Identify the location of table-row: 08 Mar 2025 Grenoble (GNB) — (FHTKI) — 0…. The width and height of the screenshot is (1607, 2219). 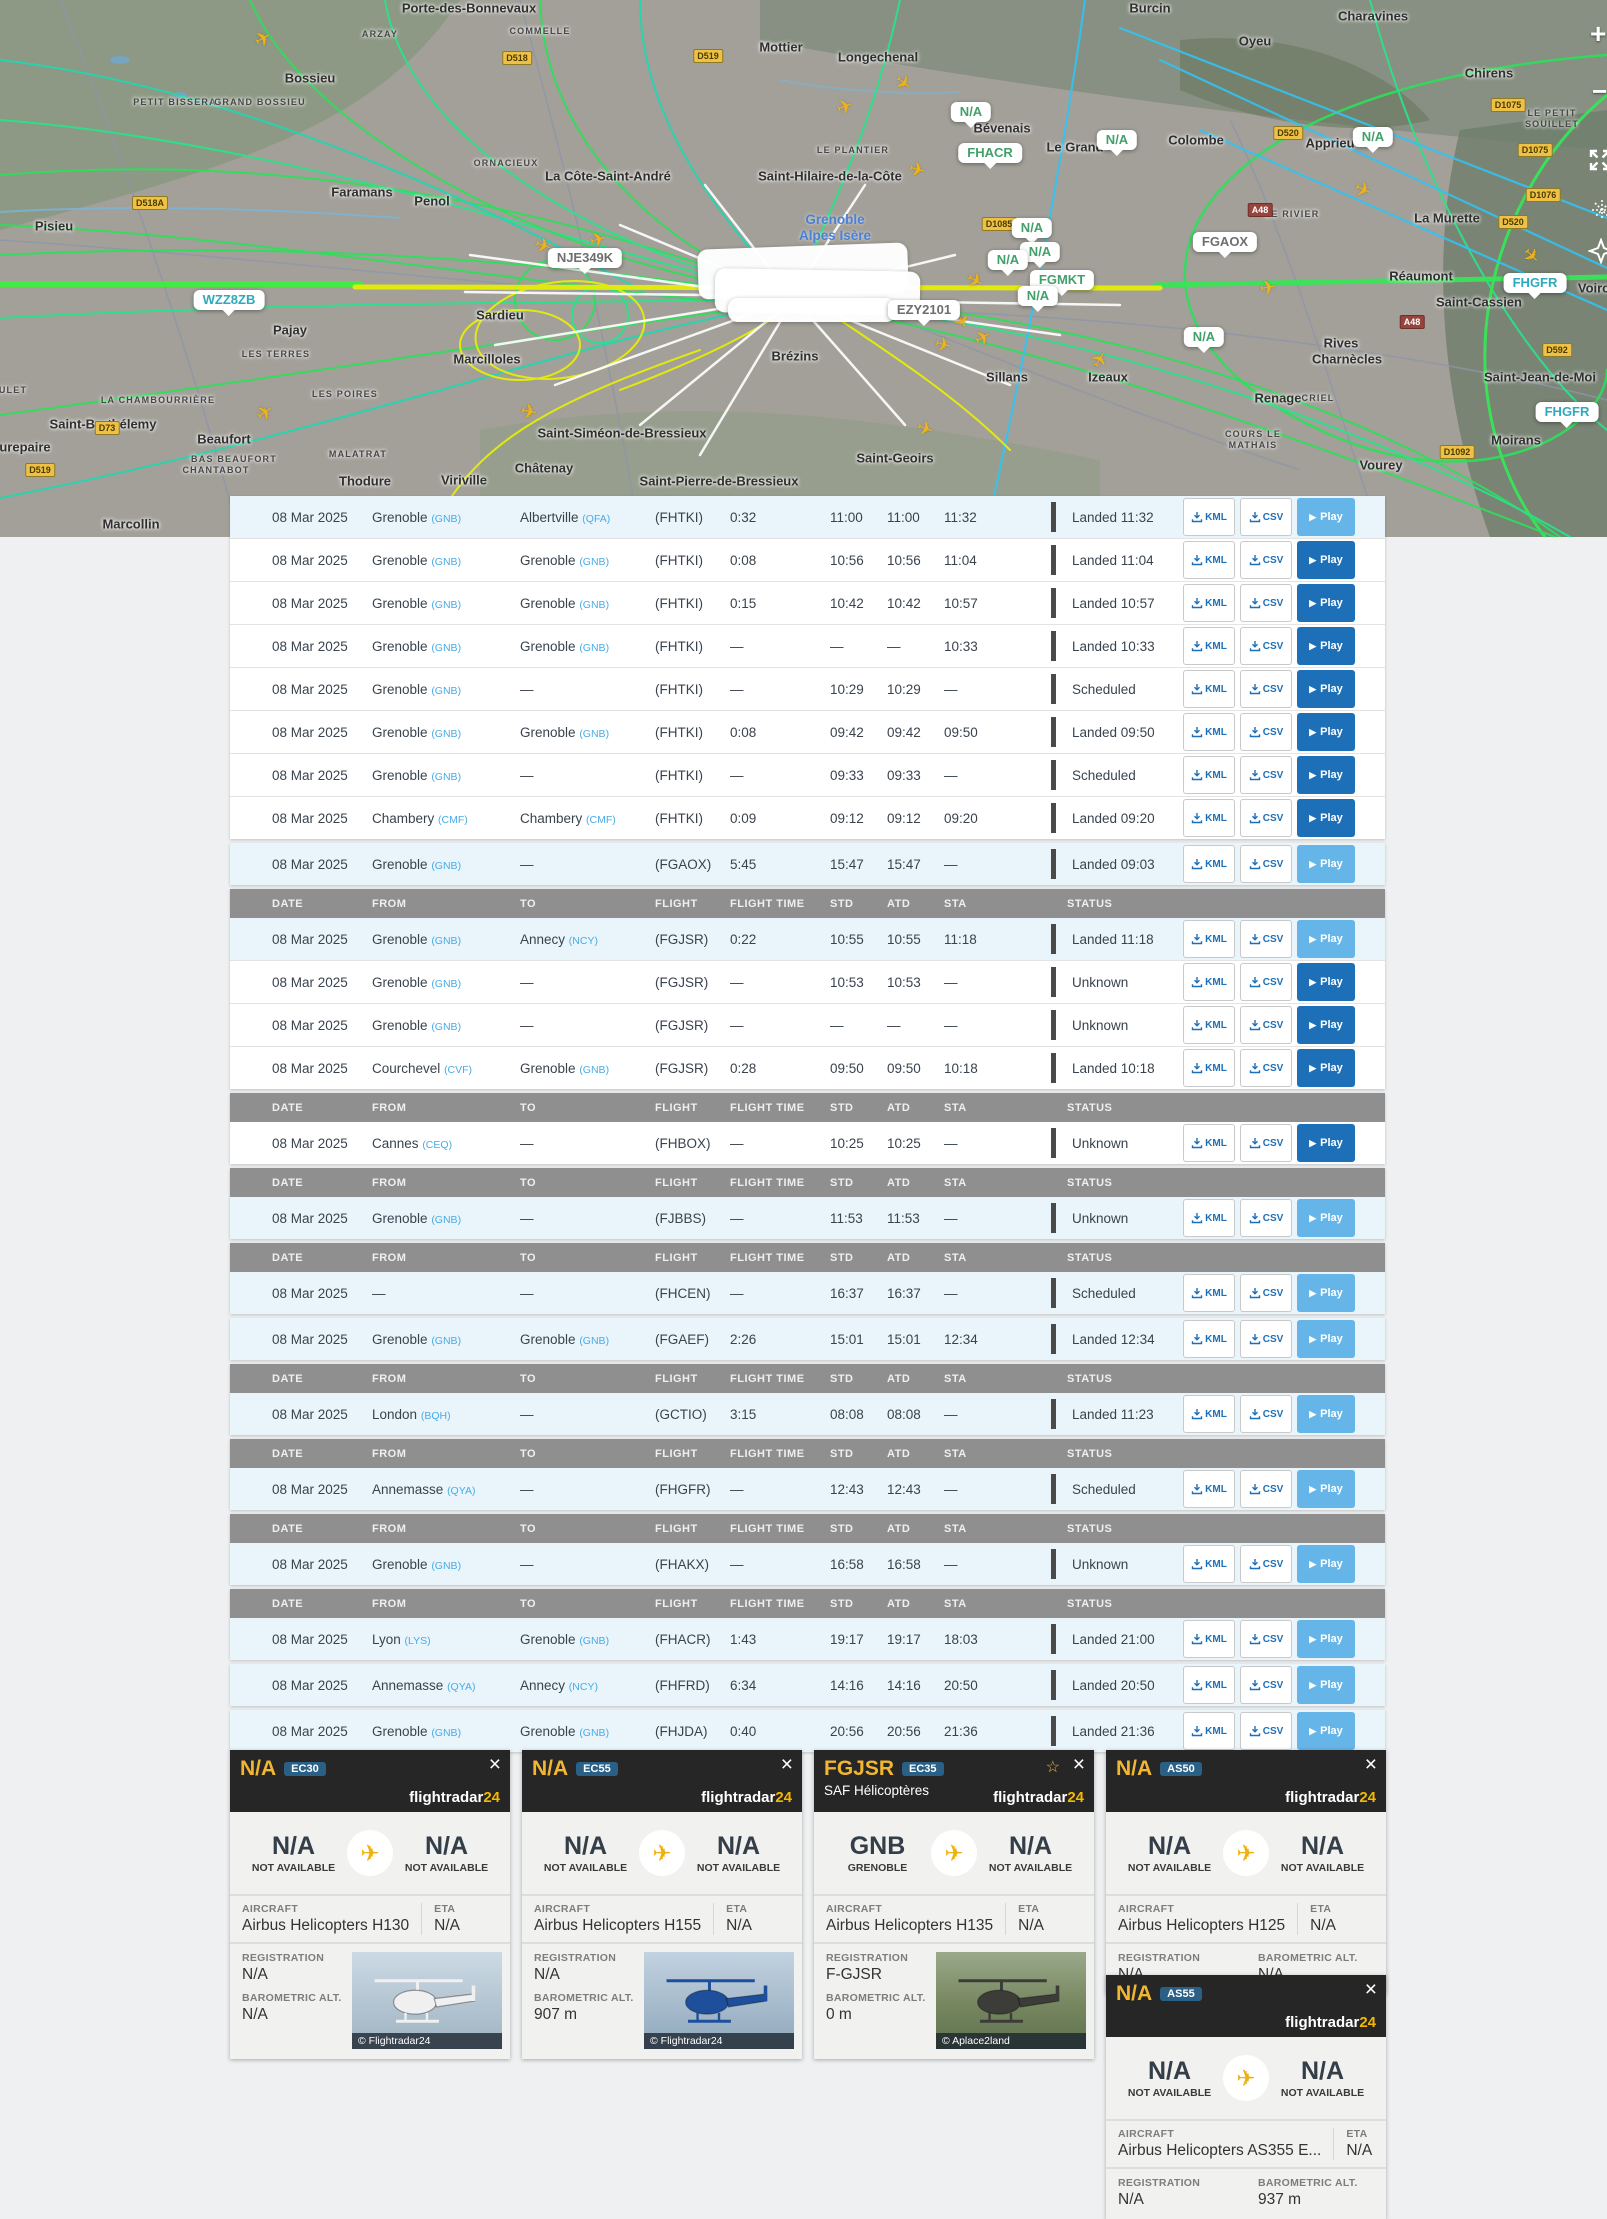
(807, 774).